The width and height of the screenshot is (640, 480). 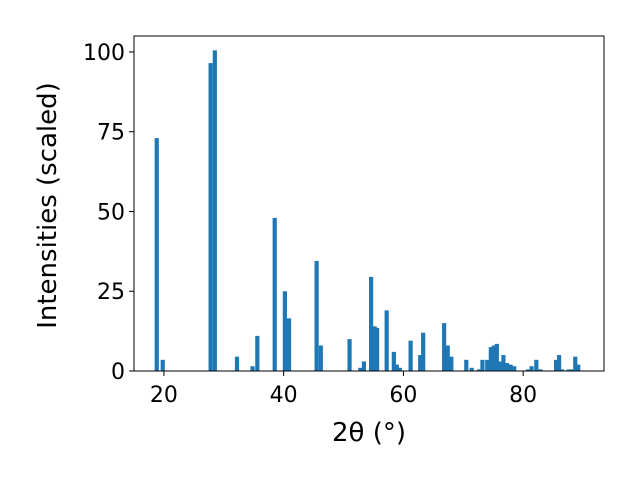 I want to click on y-axis-ticks: 0 25 50 75 100, so click(x=108, y=213).